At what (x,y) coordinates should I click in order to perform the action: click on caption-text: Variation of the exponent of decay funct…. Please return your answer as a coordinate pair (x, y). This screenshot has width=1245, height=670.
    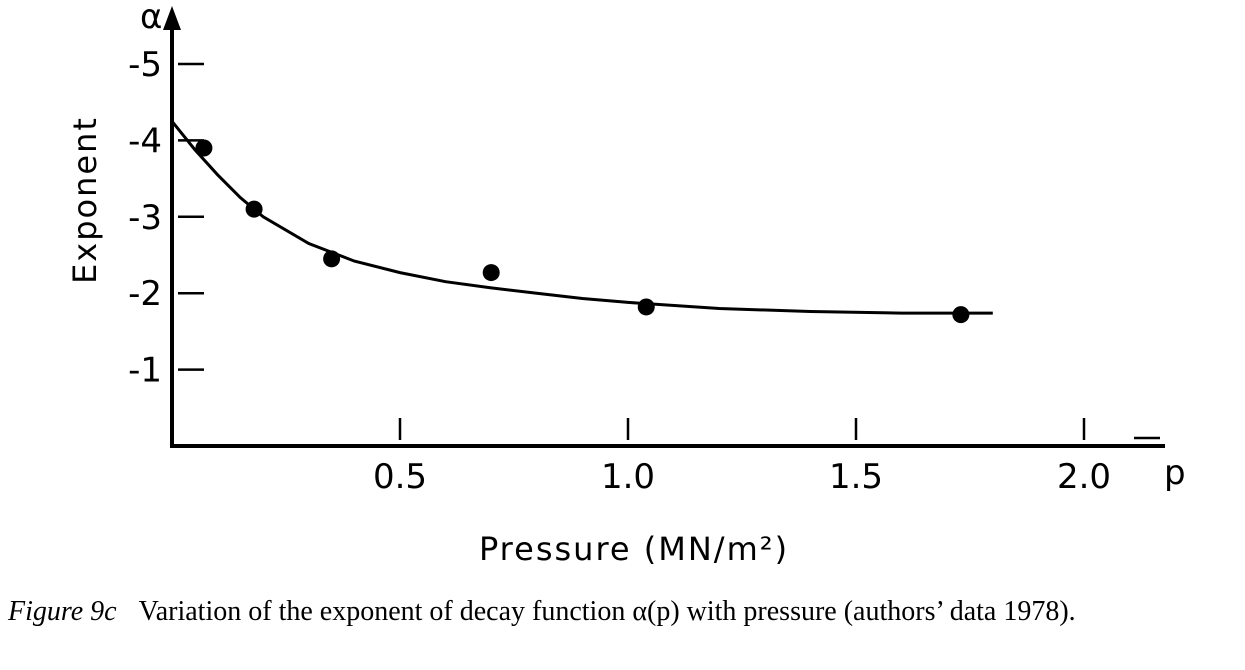
    Looking at the image, I should click on (607, 611).